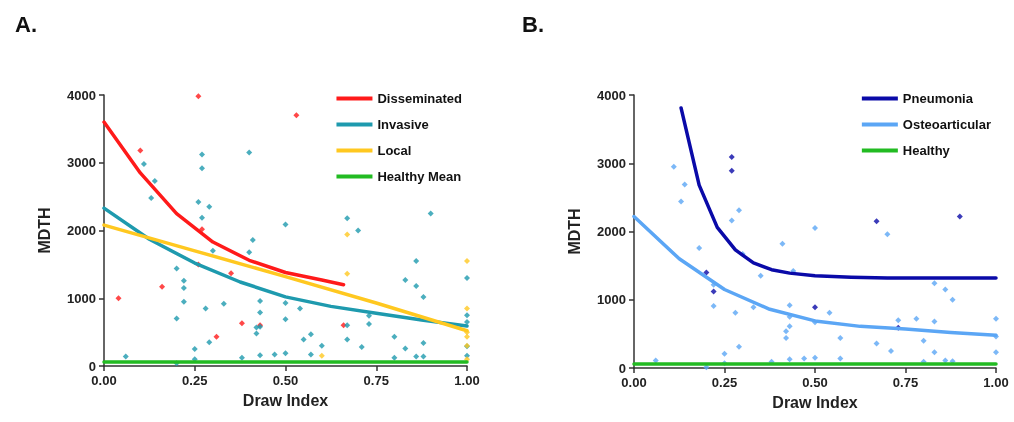 Image resolution: width=1014 pixels, height=422 pixels. Describe the element at coordinates (947, 124) in the screenshot. I see `legend-label: Osteoarticular` at that location.